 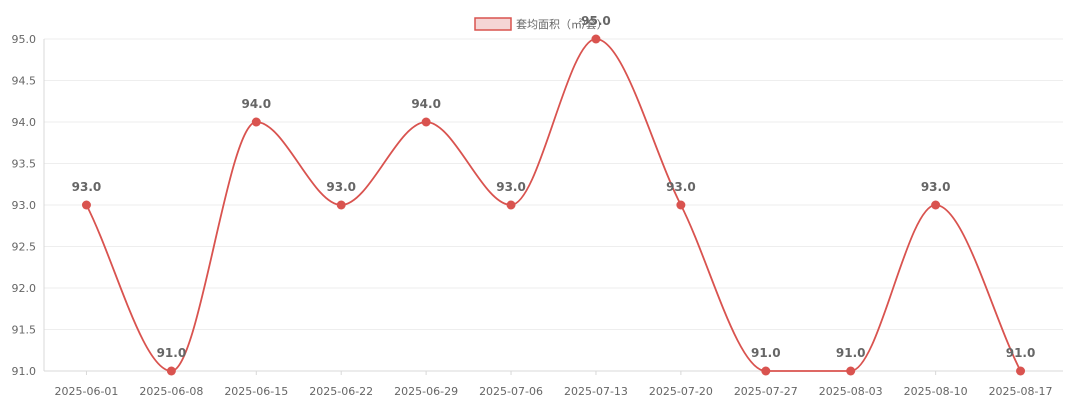 What do you see at coordinates (24, 122) in the screenshot?
I see `y-tick-label: 94.0` at bounding box center [24, 122].